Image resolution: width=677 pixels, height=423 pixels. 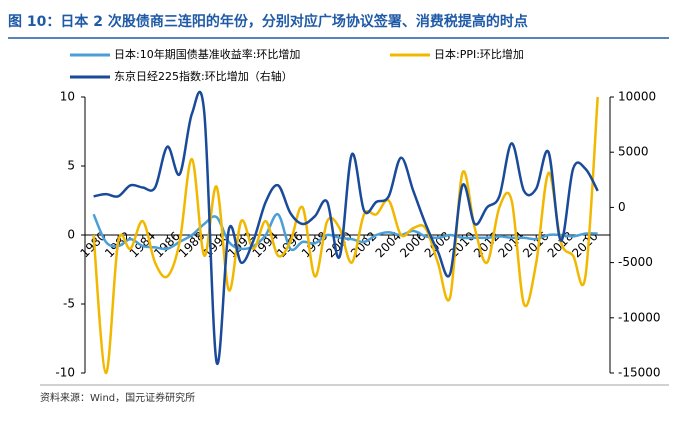 What do you see at coordinates (535, 244) in the screenshot?
I see `x-tick-label: 2016` at bounding box center [535, 244].